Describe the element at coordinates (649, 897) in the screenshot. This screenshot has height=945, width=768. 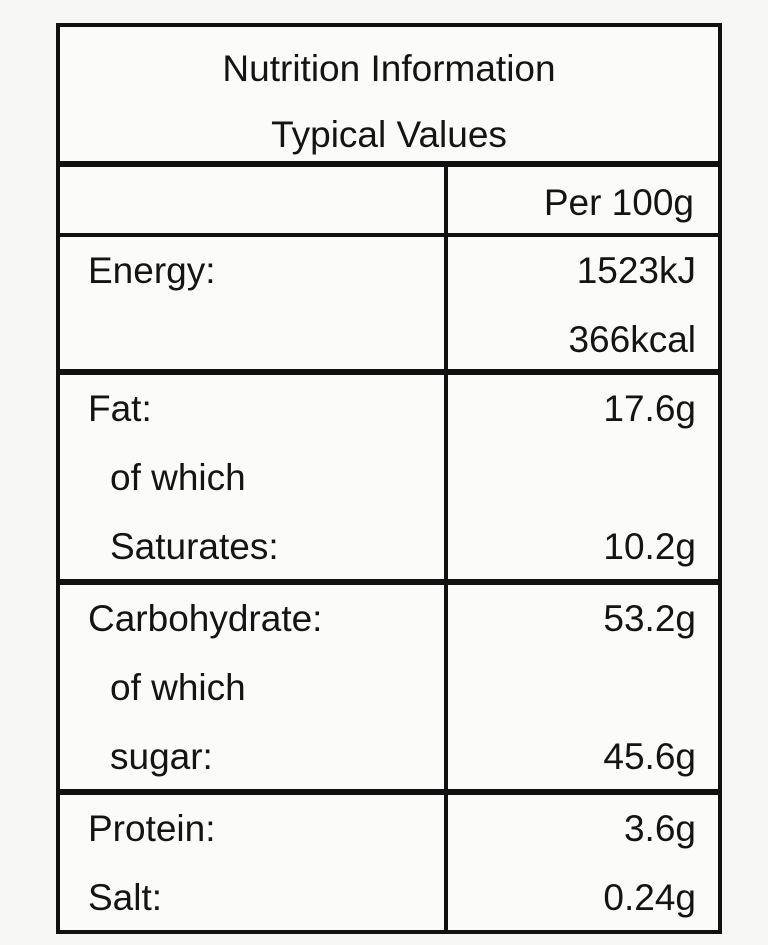
I see `nutrient-value: 0.24g` at that location.